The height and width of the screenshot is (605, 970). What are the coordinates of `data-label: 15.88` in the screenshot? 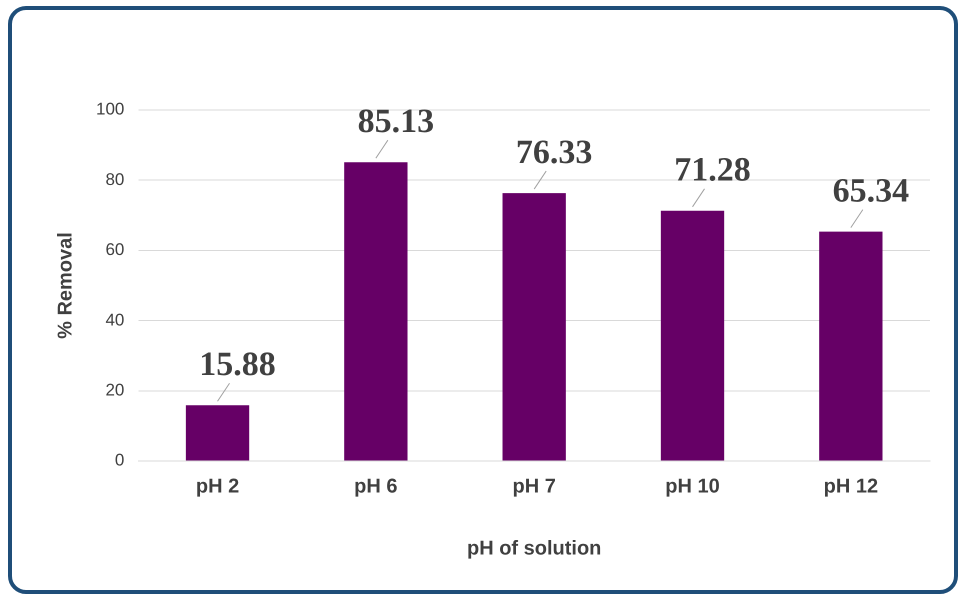 It's located at (237, 365).